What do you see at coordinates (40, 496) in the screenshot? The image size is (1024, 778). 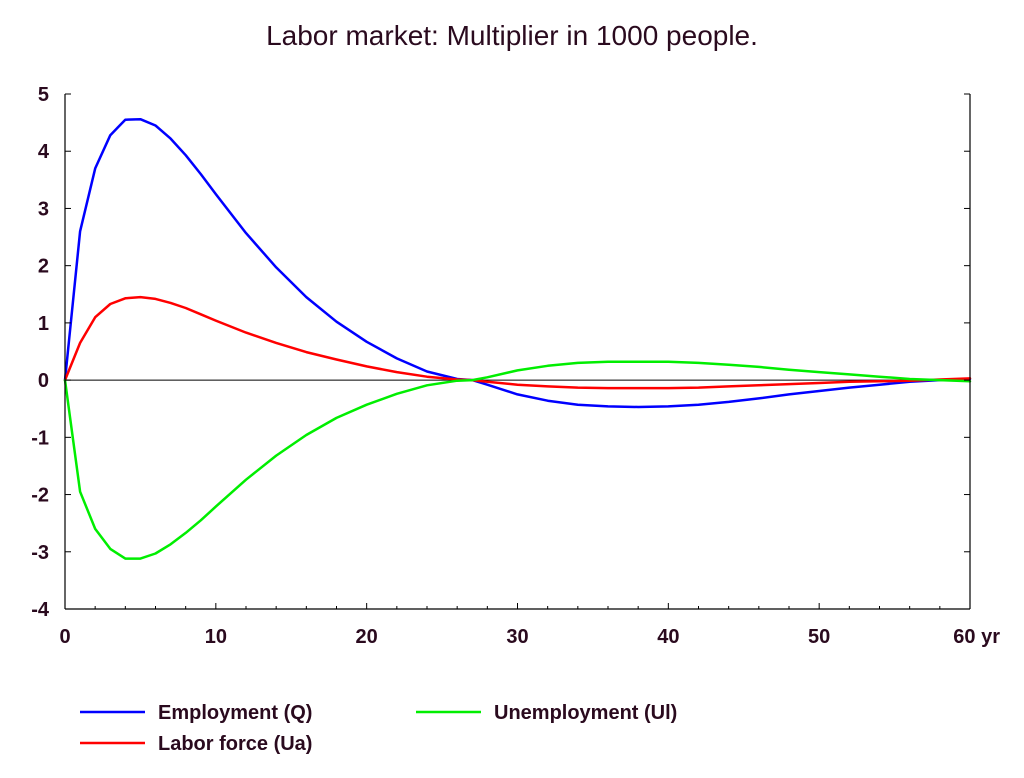 I see `y-tick-label: -2` at bounding box center [40, 496].